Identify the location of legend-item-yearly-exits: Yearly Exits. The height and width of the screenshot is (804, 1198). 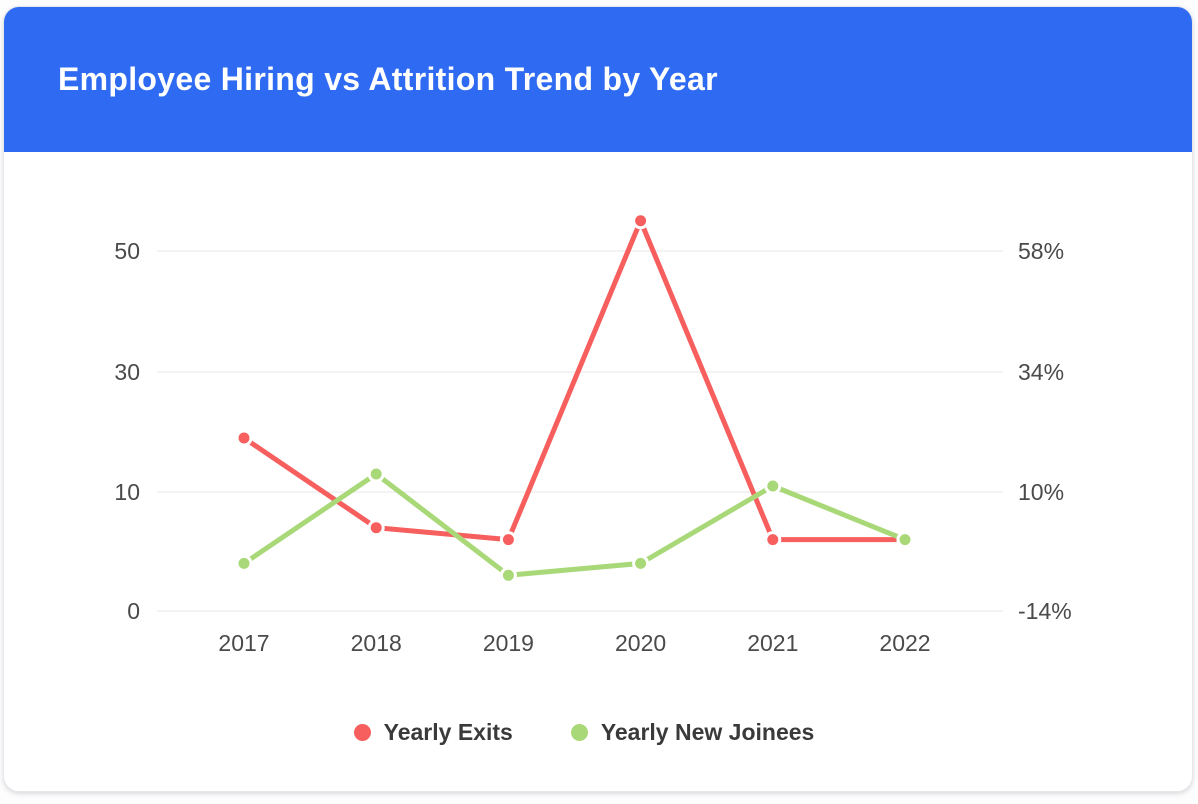
(433, 732).